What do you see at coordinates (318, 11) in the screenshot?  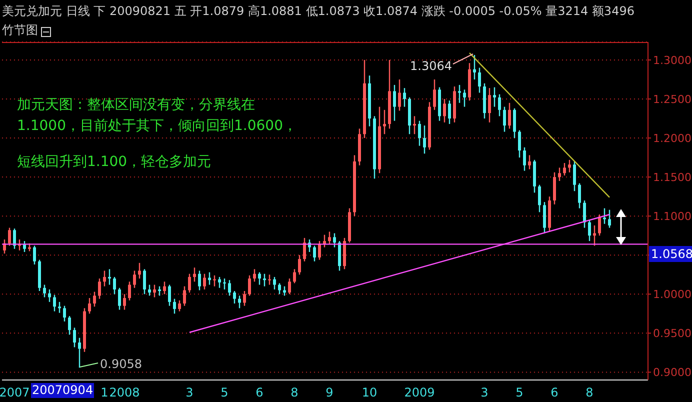 I see `chart-title: 美元兑加元 日线 下 20090821 五 开1.0879 高1.0881 低1.0873 收1.0874 涨跌 -0.0005 -0.05% 量3214 额3496` at bounding box center [318, 11].